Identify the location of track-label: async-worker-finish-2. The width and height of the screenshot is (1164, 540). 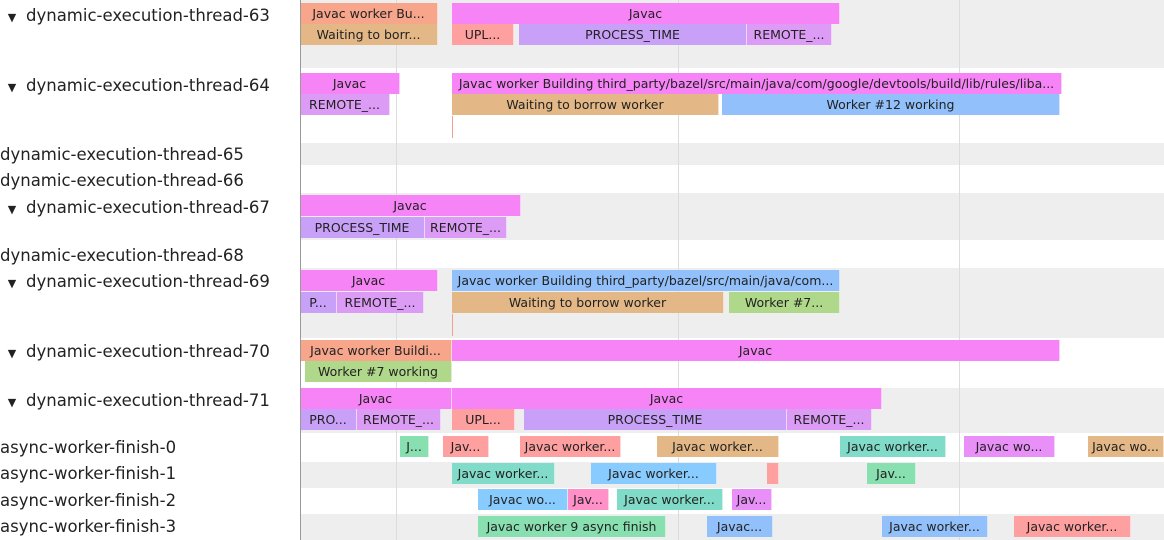
(88, 501).